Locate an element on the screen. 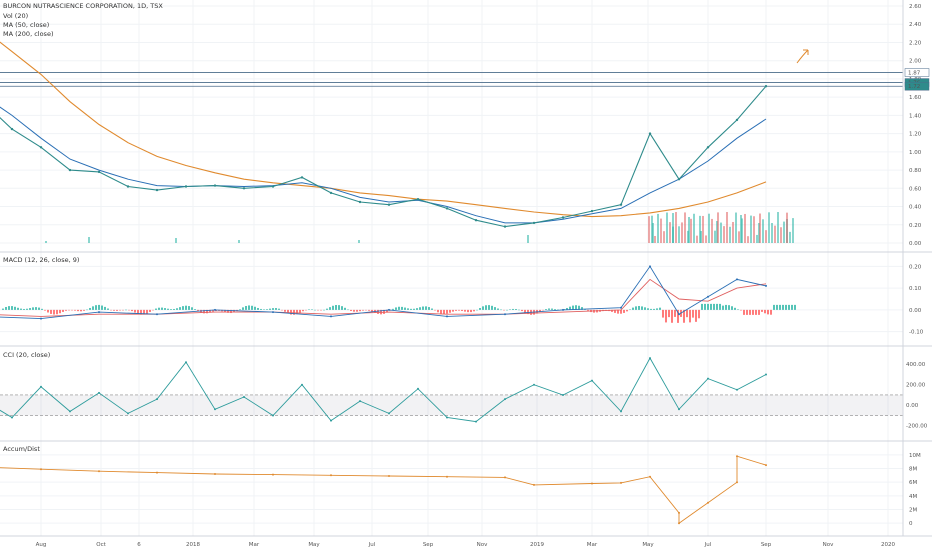 The width and height of the screenshot is (932, 550). accum-dist-line is located at coordinates (383, 490).